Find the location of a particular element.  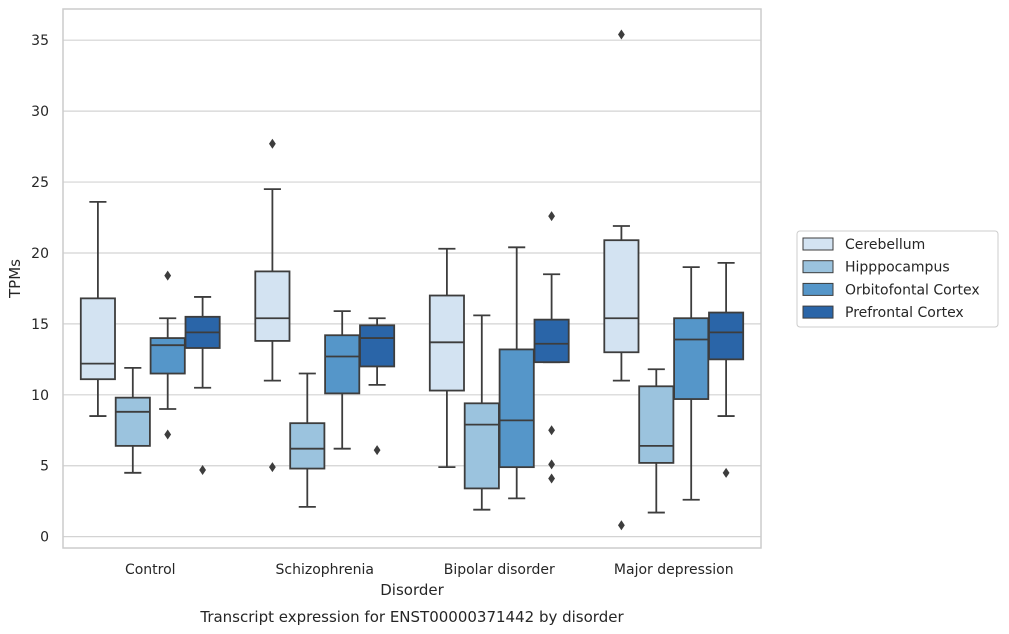

y-tick-label-5: 5 is located at coordinates (44, 467).